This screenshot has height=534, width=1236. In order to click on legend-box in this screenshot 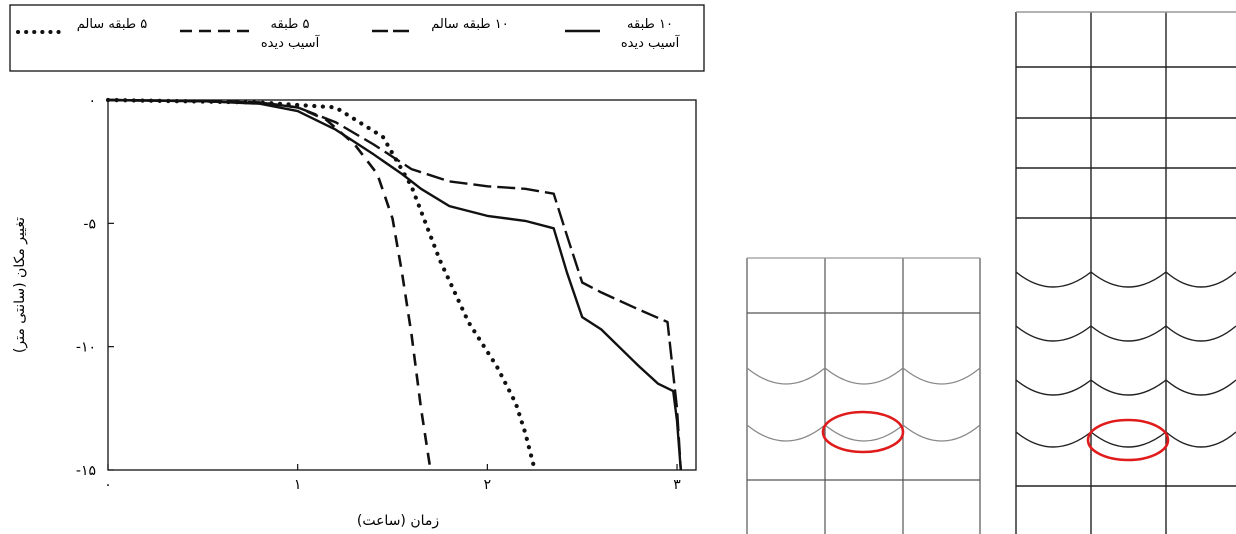, I will do `click(357, 38)`.